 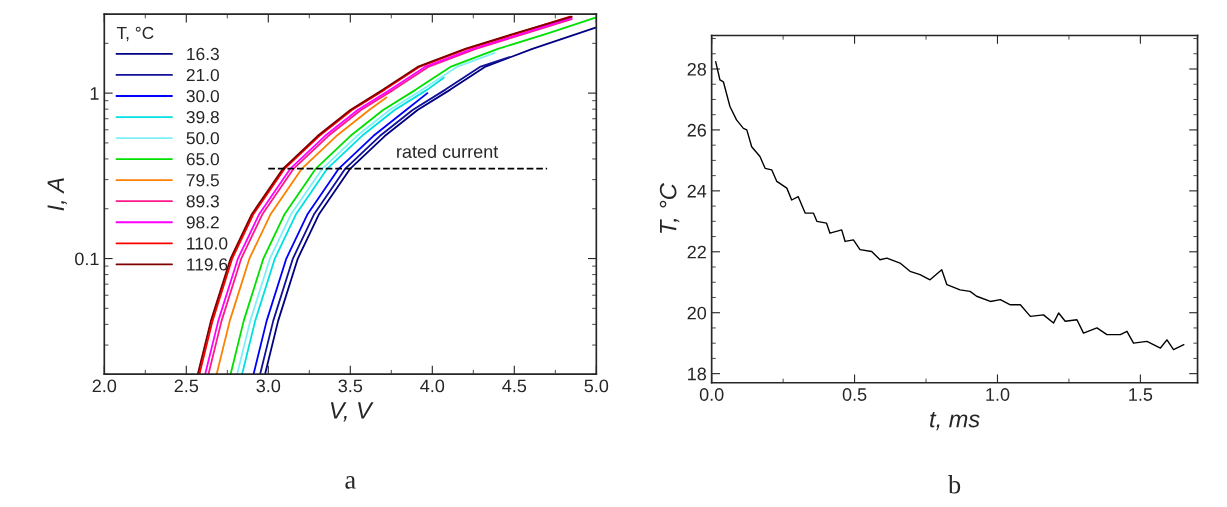 What do you see at coordinates (514, 386) in the screenshot?
I see `x-tick-label: 4.5` at bounding box center [514, 386].